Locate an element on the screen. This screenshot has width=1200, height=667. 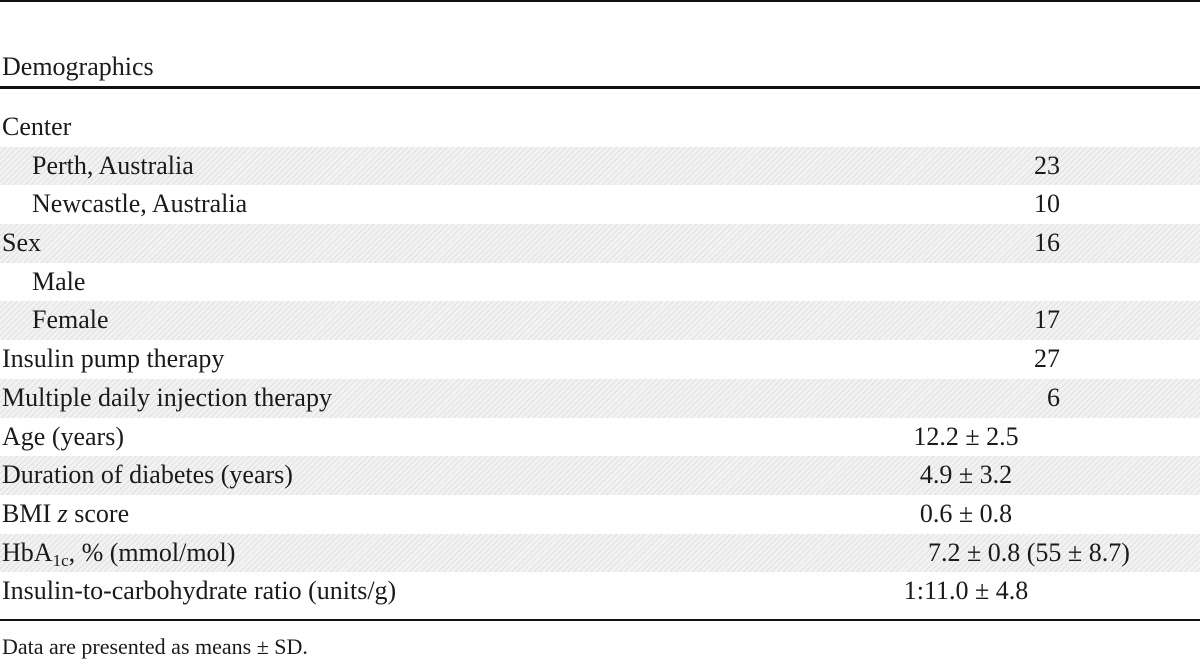
table-row-mdi: Multiple daily injection therapy 6 is located at coordinates (600, 398).